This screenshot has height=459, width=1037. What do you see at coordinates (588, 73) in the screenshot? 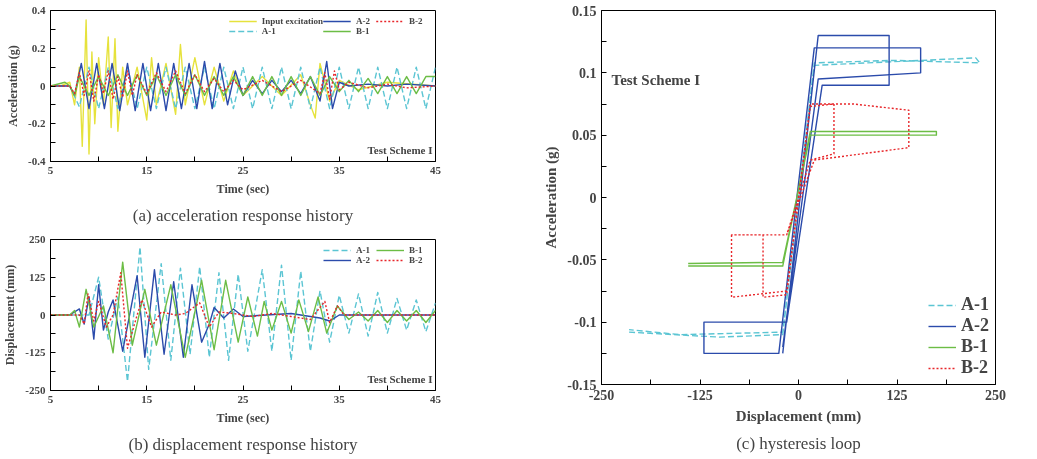
I see `y-tick-label: 0.1` at bounding box center [588, 73].